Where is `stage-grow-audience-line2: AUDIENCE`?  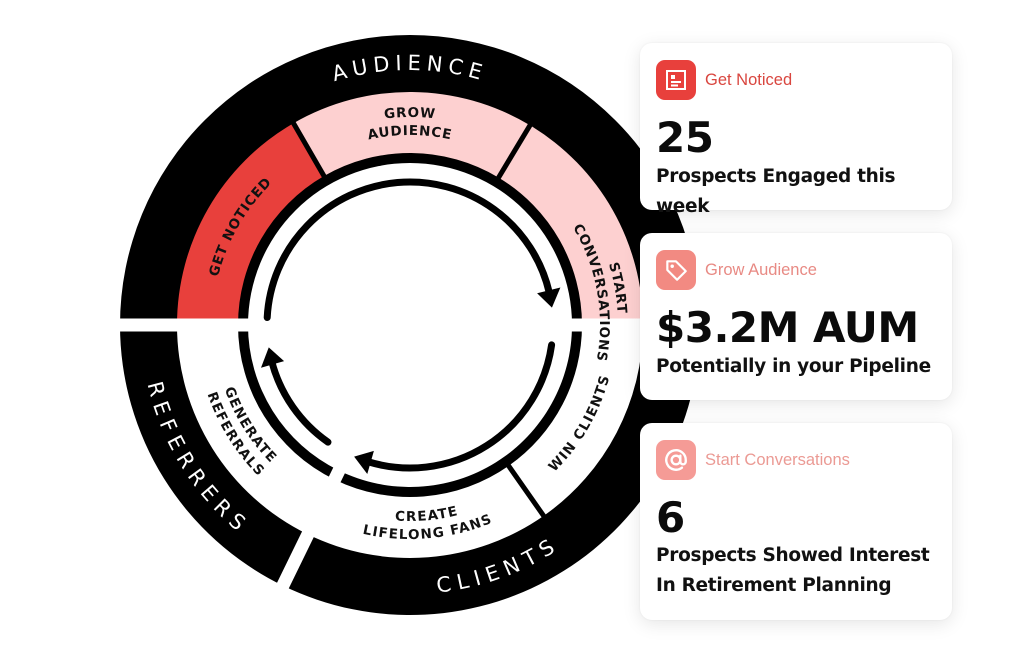
stage-grow-audience-line2: AUDIENCE is located at coordinates (409, 133).